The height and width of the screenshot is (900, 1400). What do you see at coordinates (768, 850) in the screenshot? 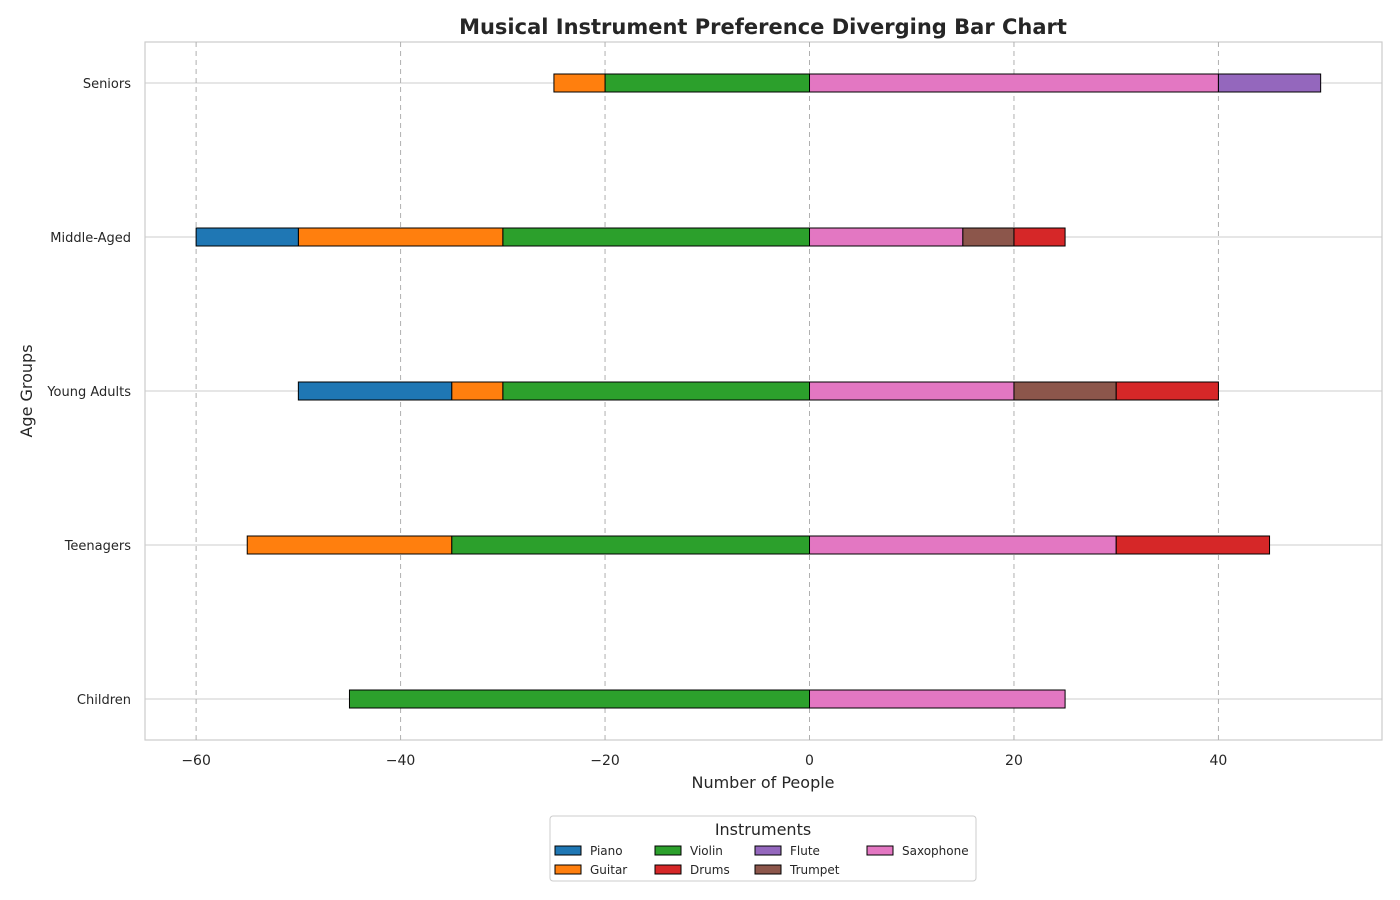
I see `legend-swatch-flute` at bounding box center [768, 850].